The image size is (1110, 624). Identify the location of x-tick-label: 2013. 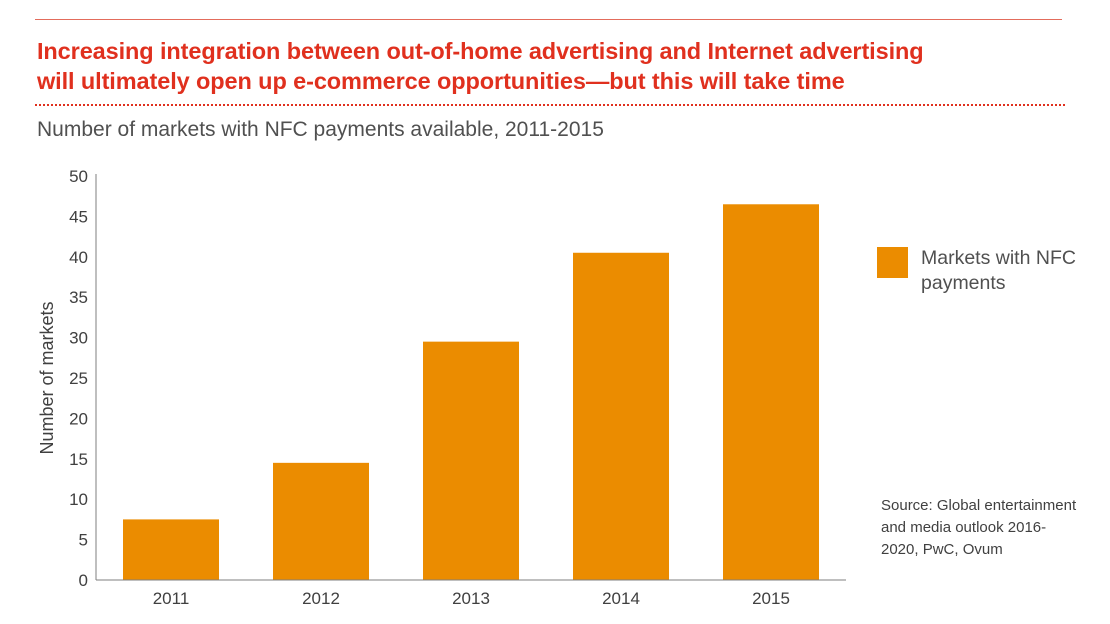
(471, 598).